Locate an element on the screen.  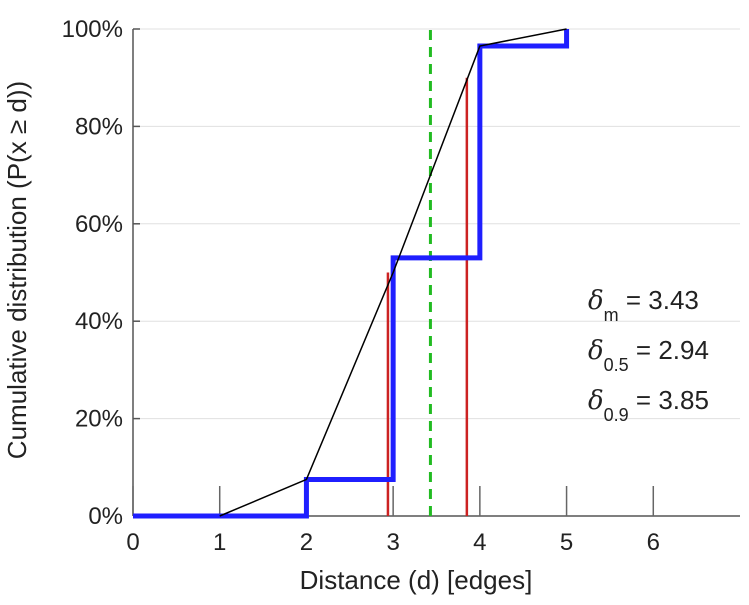
annotation-text: δm = 3.43 is located at coordinates (643, 305).